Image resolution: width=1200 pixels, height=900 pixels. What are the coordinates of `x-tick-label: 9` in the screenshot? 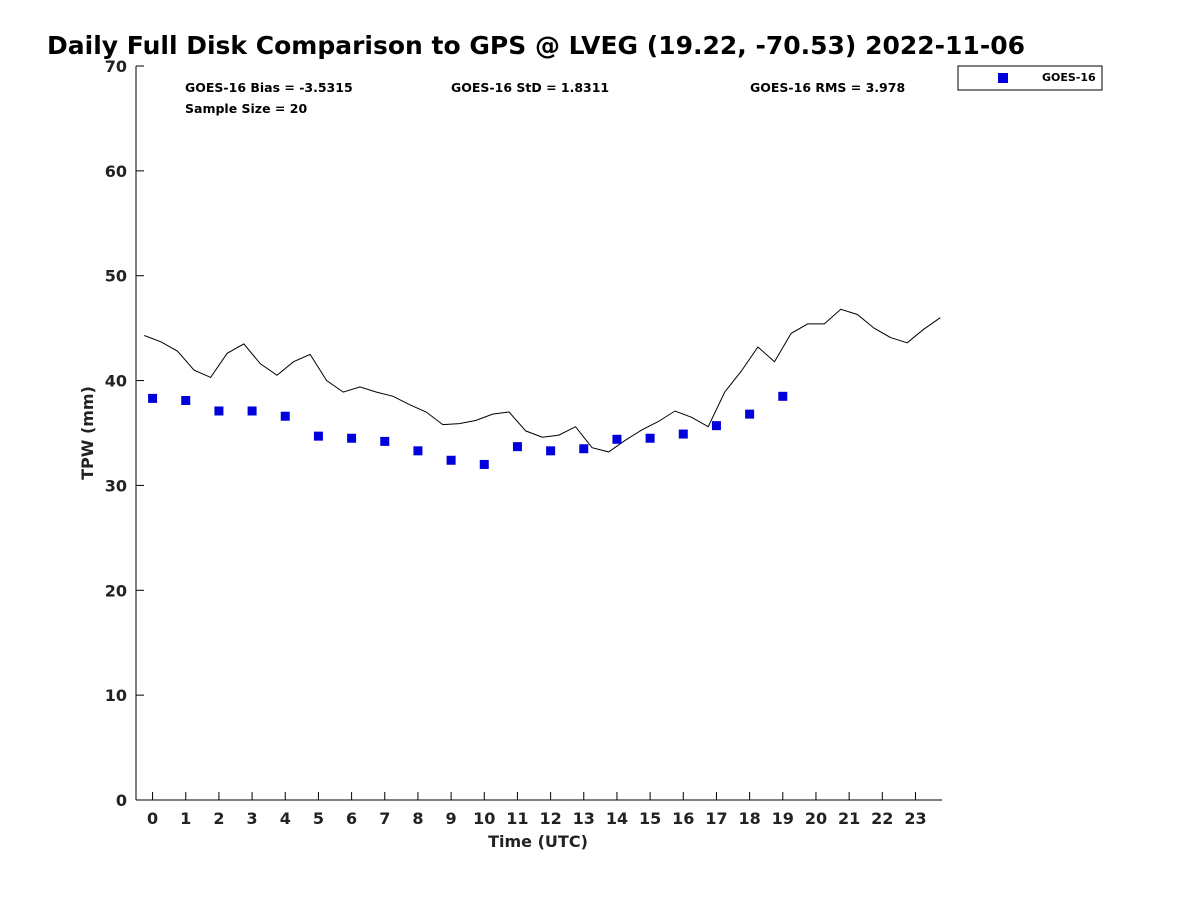 It's located at (451, 818).